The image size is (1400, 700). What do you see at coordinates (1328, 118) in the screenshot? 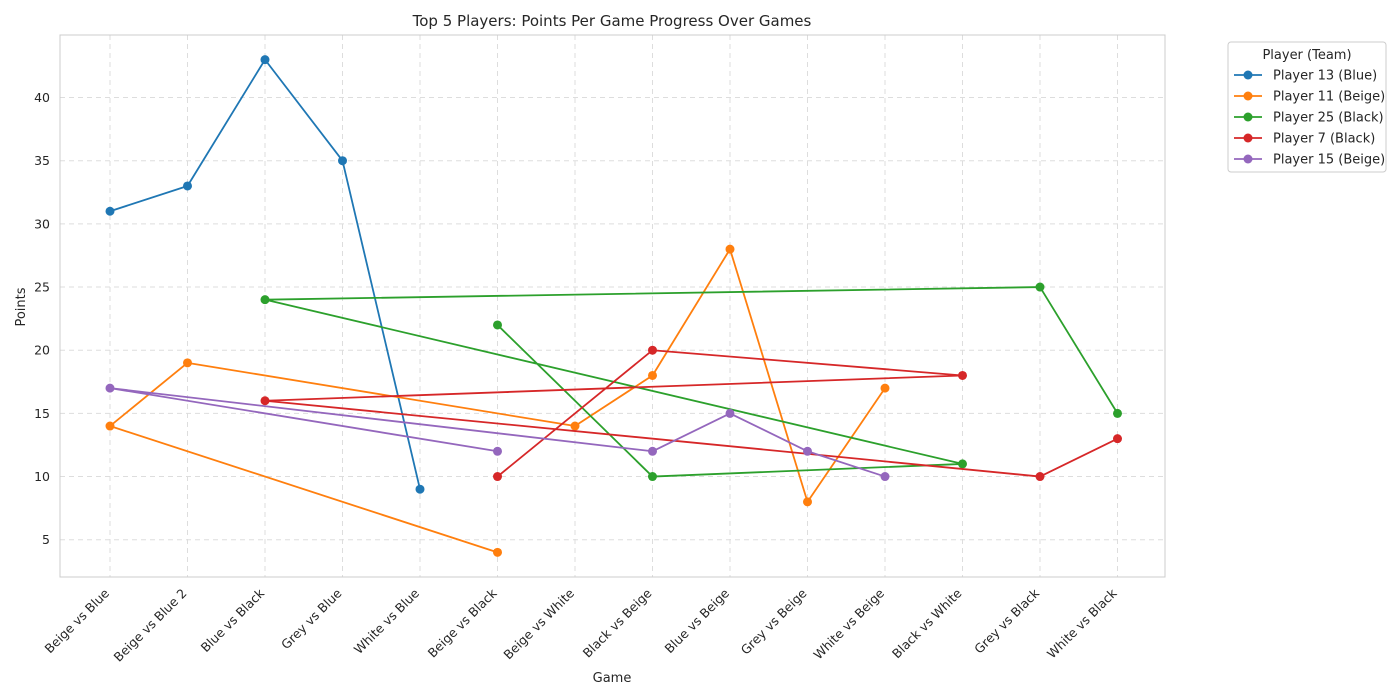
I see `legend-label: Player 25 (Black)` at bounding box center [1328, 118].